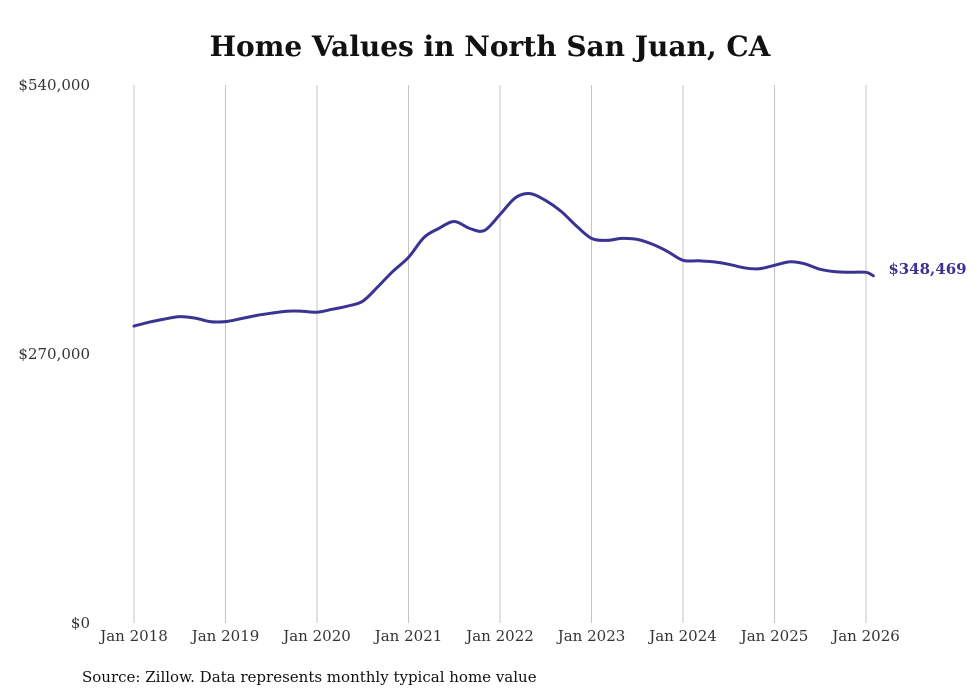 This screenshot has width=980, height=699. I want to click on x-tick-label-8: Jan 2026, so click(865, 636).